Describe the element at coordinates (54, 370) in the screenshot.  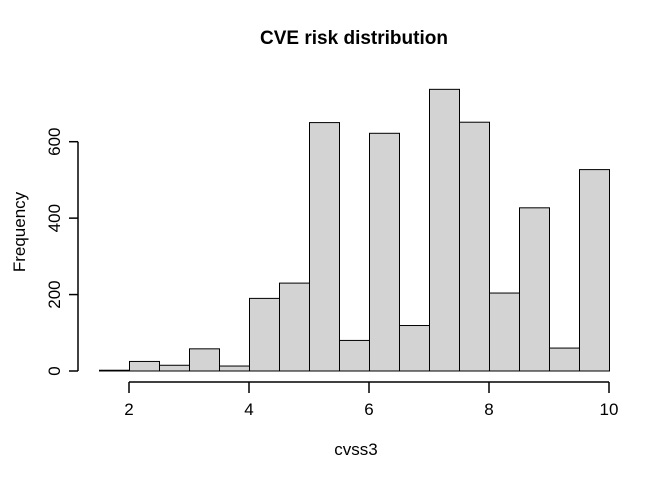
I see `y-tick-label: 0` at that location.